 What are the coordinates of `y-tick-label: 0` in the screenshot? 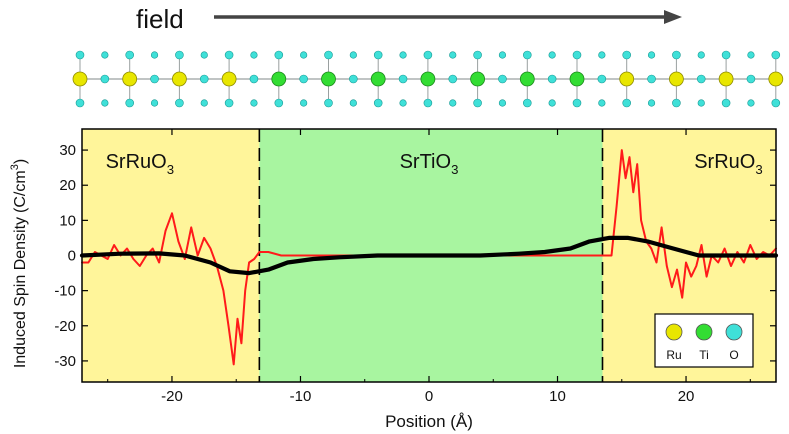 It's located at (72, 256).